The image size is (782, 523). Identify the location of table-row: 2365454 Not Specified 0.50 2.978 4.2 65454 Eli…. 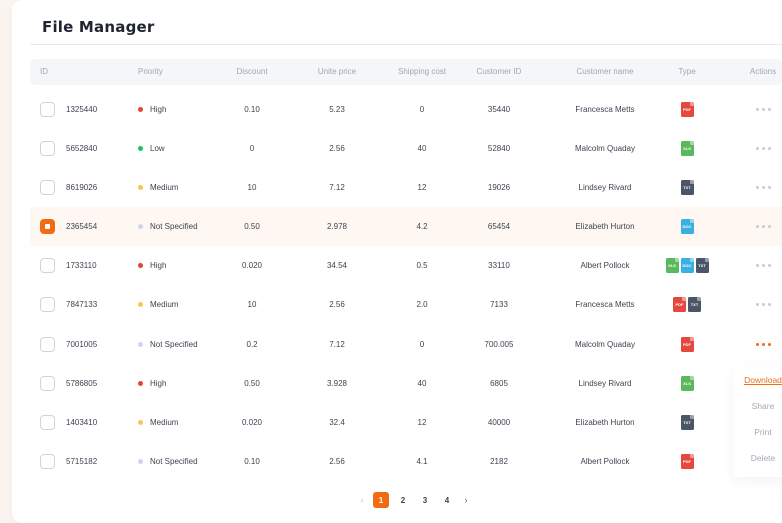
(406, 226).